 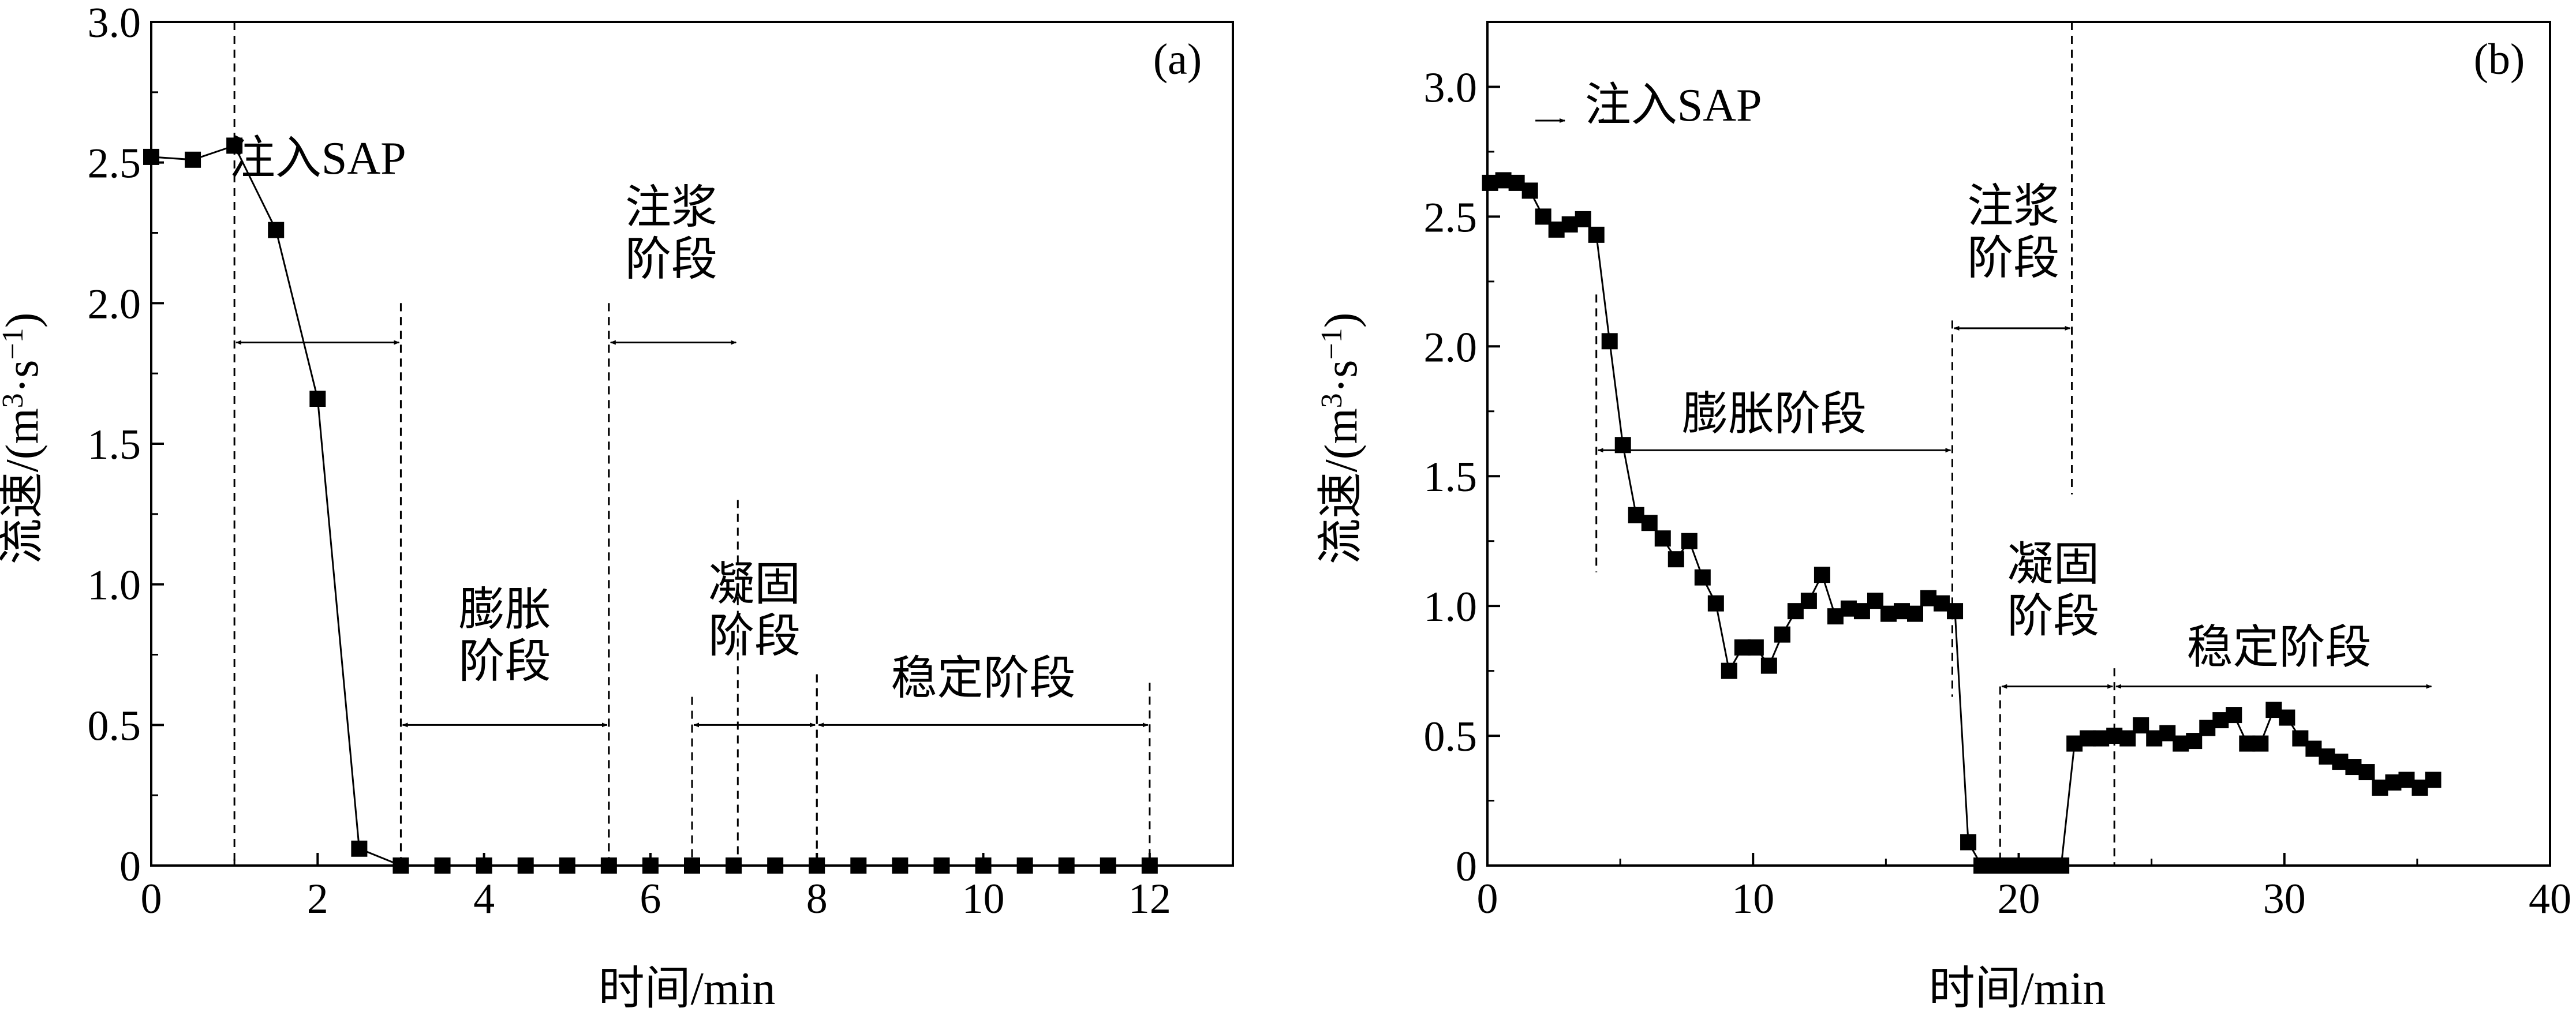 What do you see at coordinates (24, 486) in the screenshot?
I see `panel-a-y-title-main: 流速/(m` at bounding box center [24, 486].